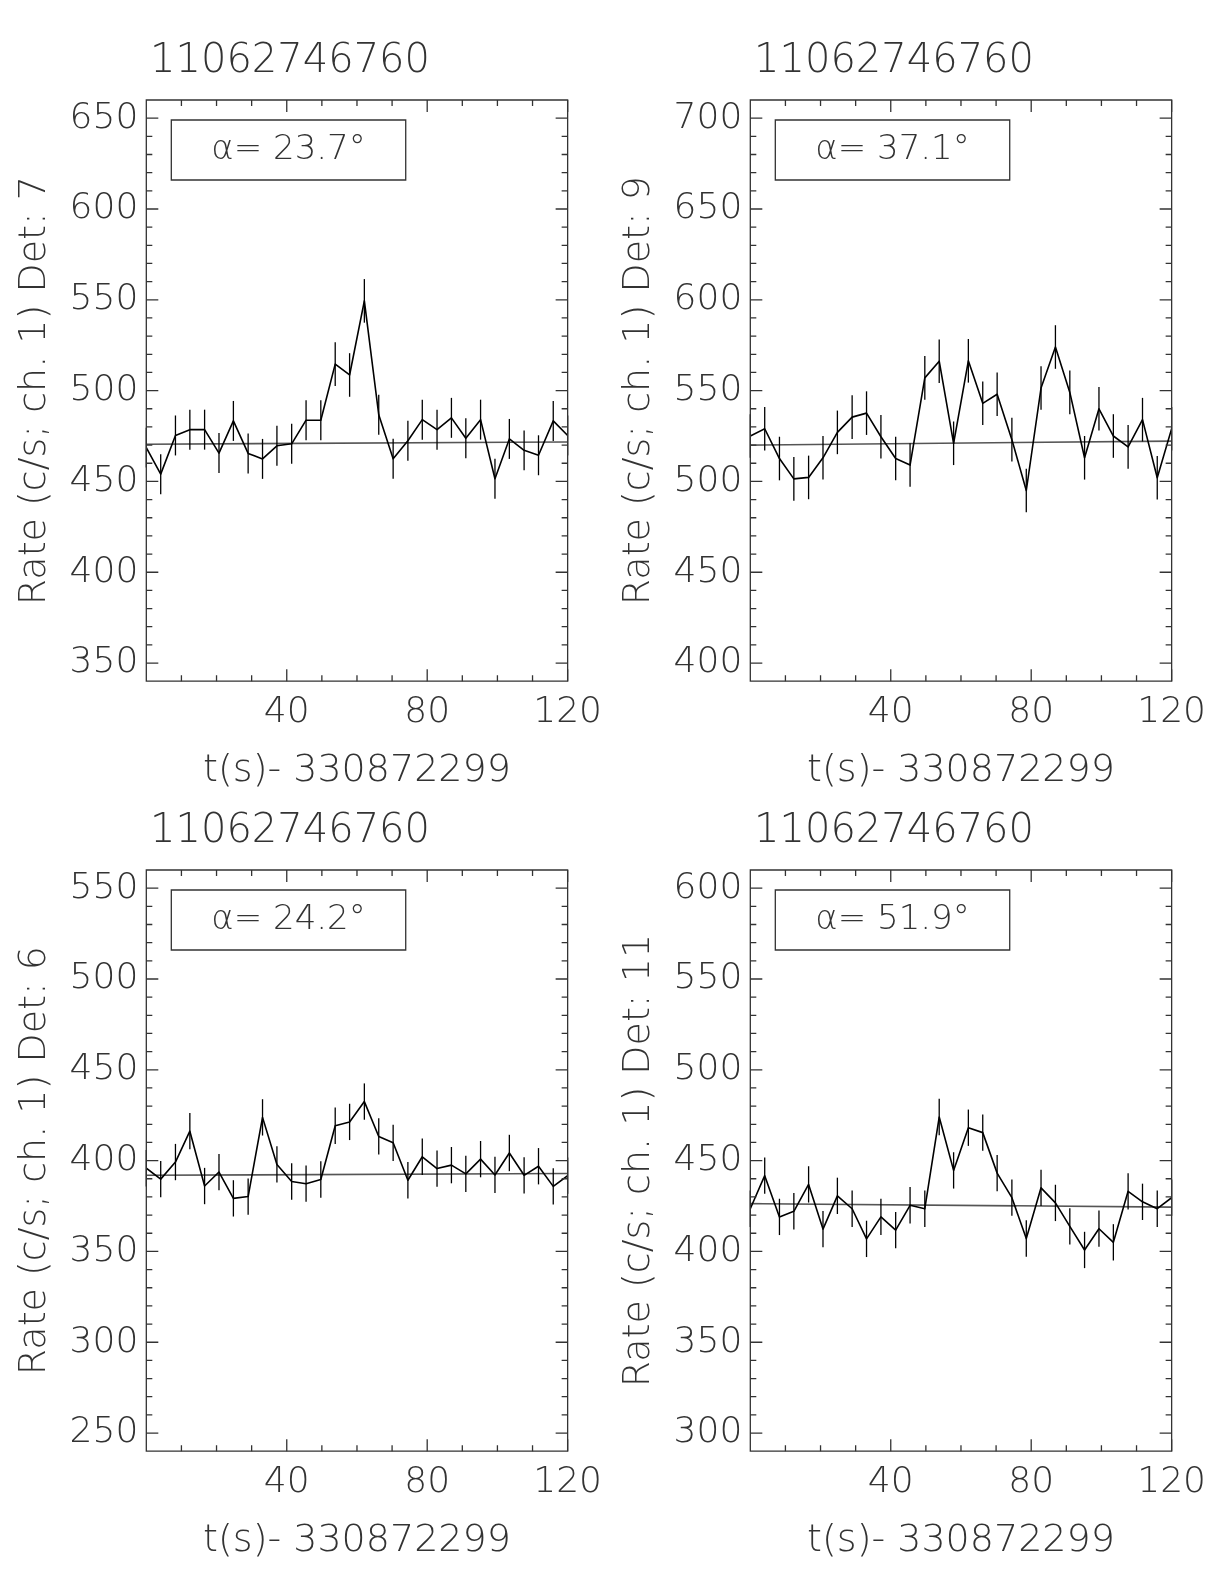 The height and width of the screenshot is (1584, 1224). I want to click on y-axis-title: Rate (c/s; ch. 1) Det: 6, so click(31, 1160).